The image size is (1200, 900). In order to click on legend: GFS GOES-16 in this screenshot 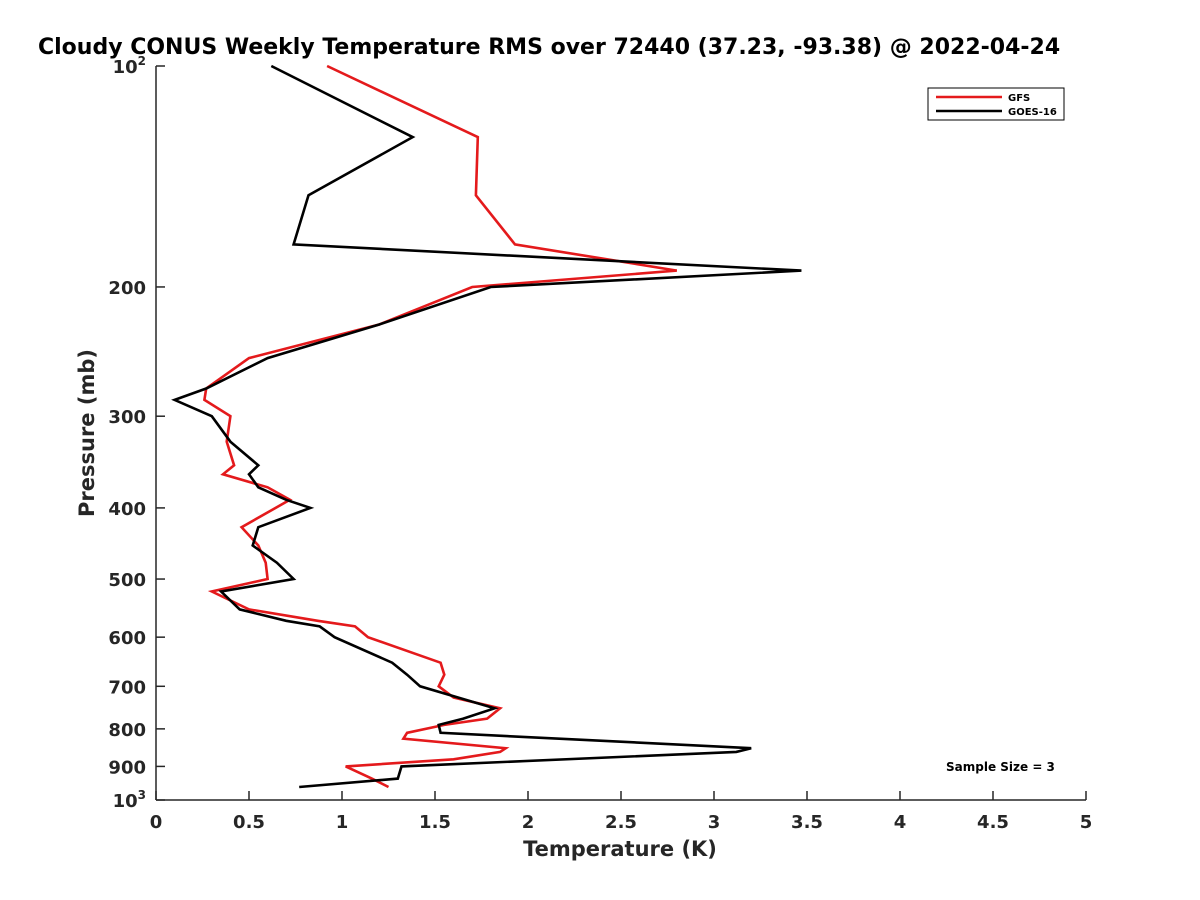, I will do `click(996, 104)`.